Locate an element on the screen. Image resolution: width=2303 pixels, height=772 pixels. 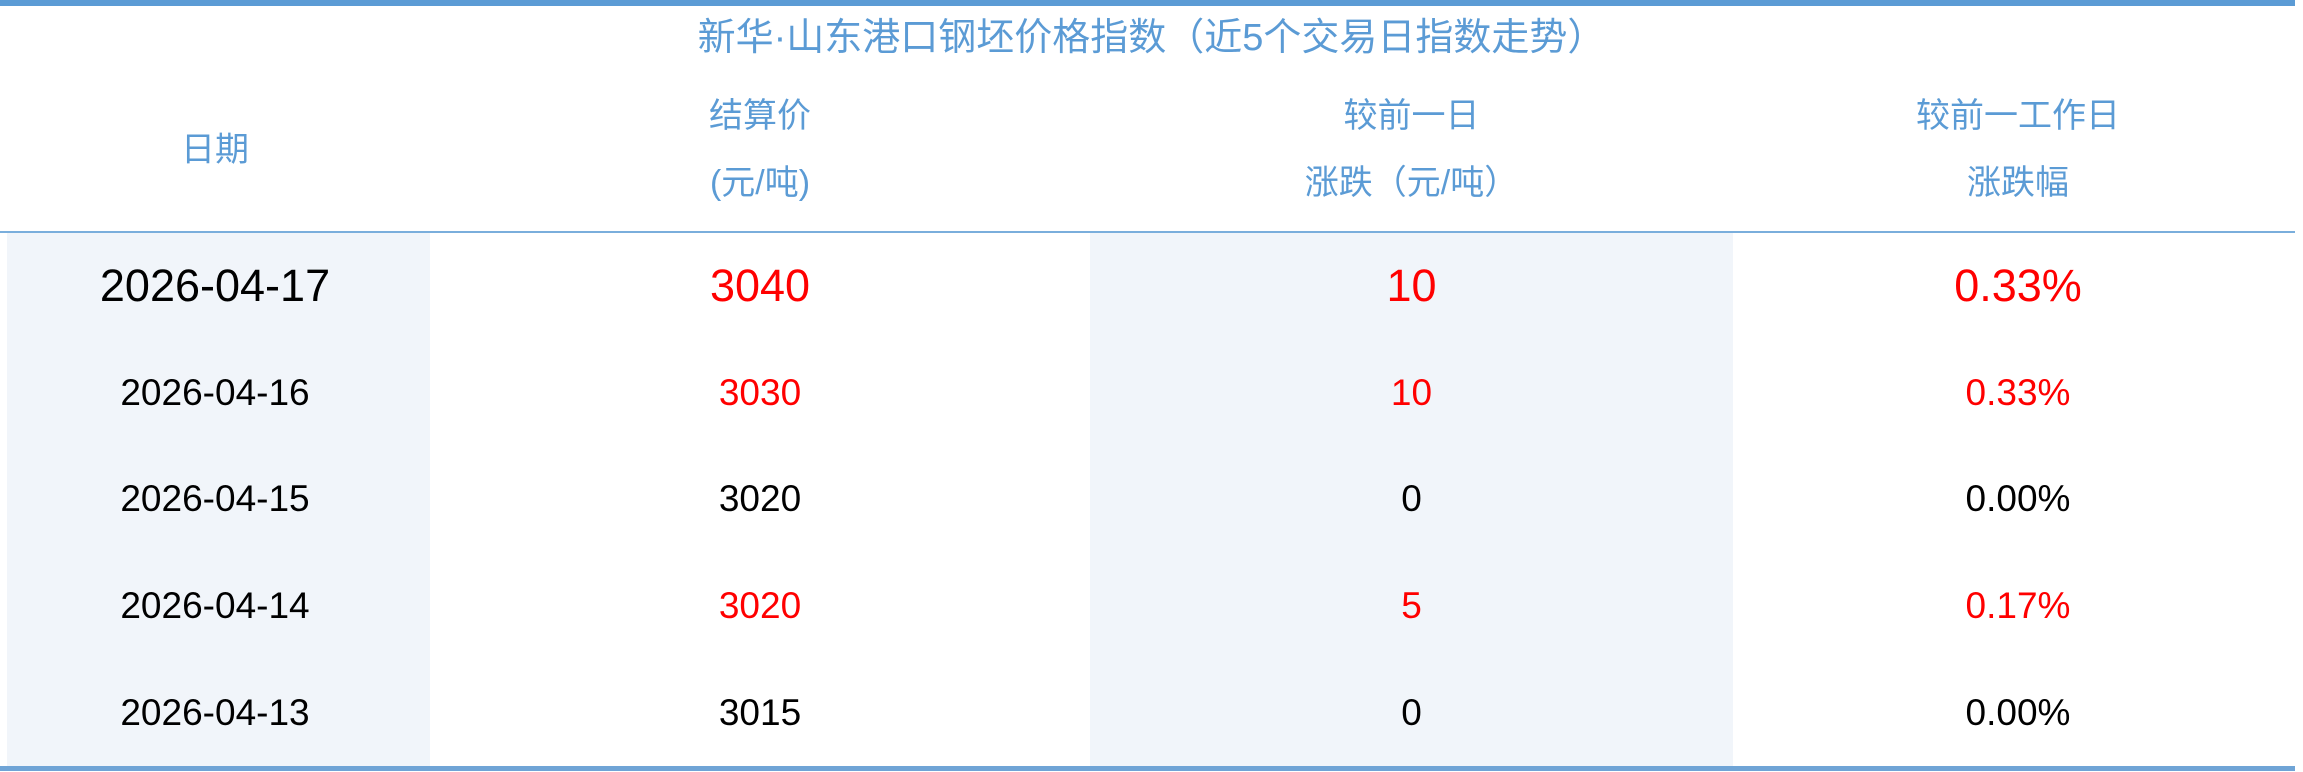
table-row: 2026-04-16 3030 10 0.33% is located at coordinates (1151, 393).